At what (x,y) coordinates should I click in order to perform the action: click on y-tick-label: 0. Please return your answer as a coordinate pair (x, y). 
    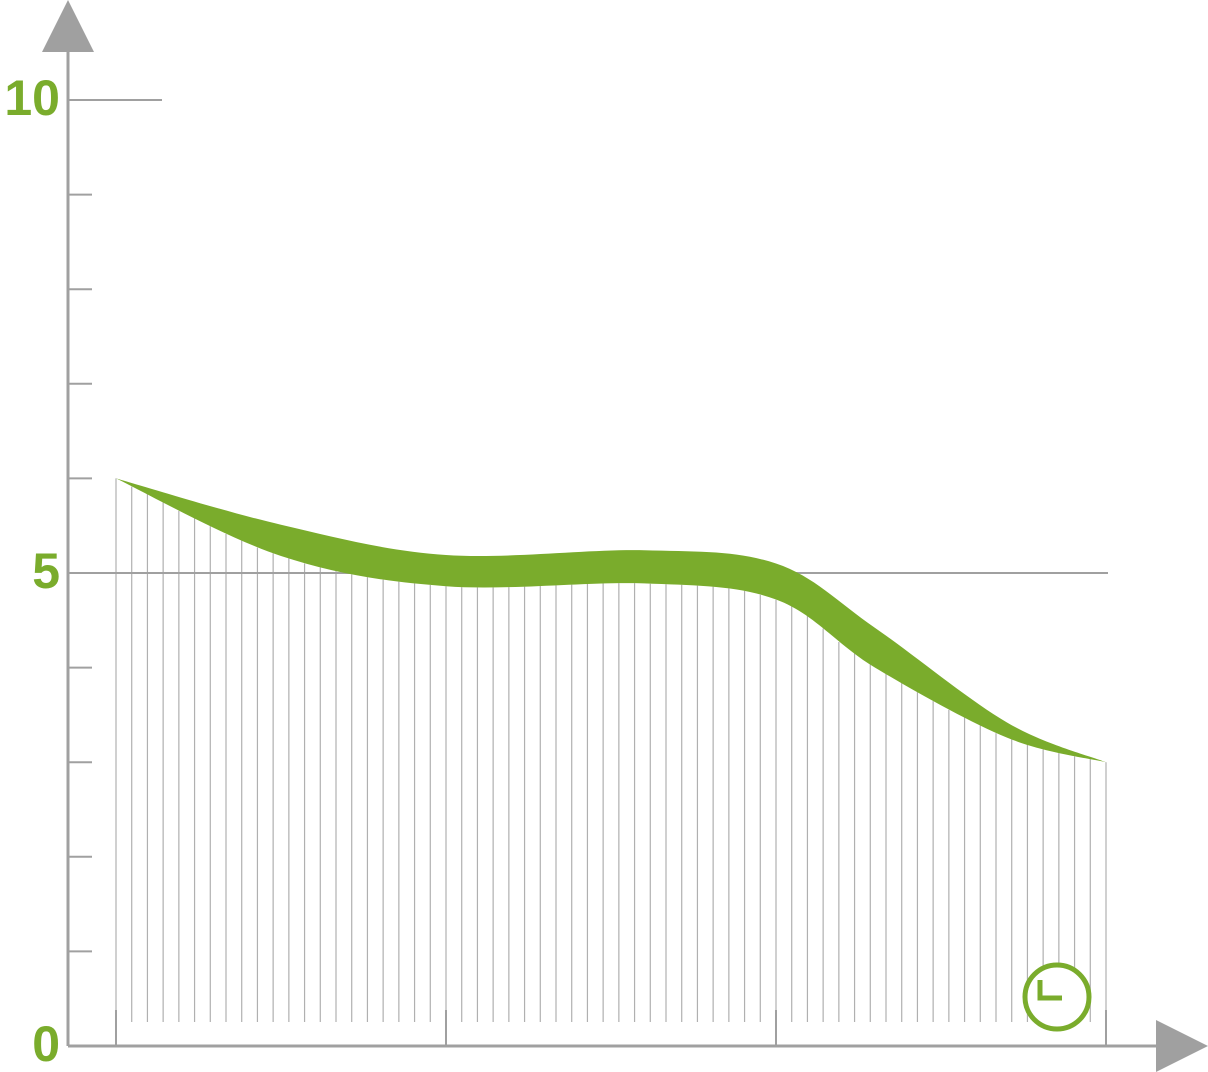
    Looking at the image, I should click on (46, 1044).